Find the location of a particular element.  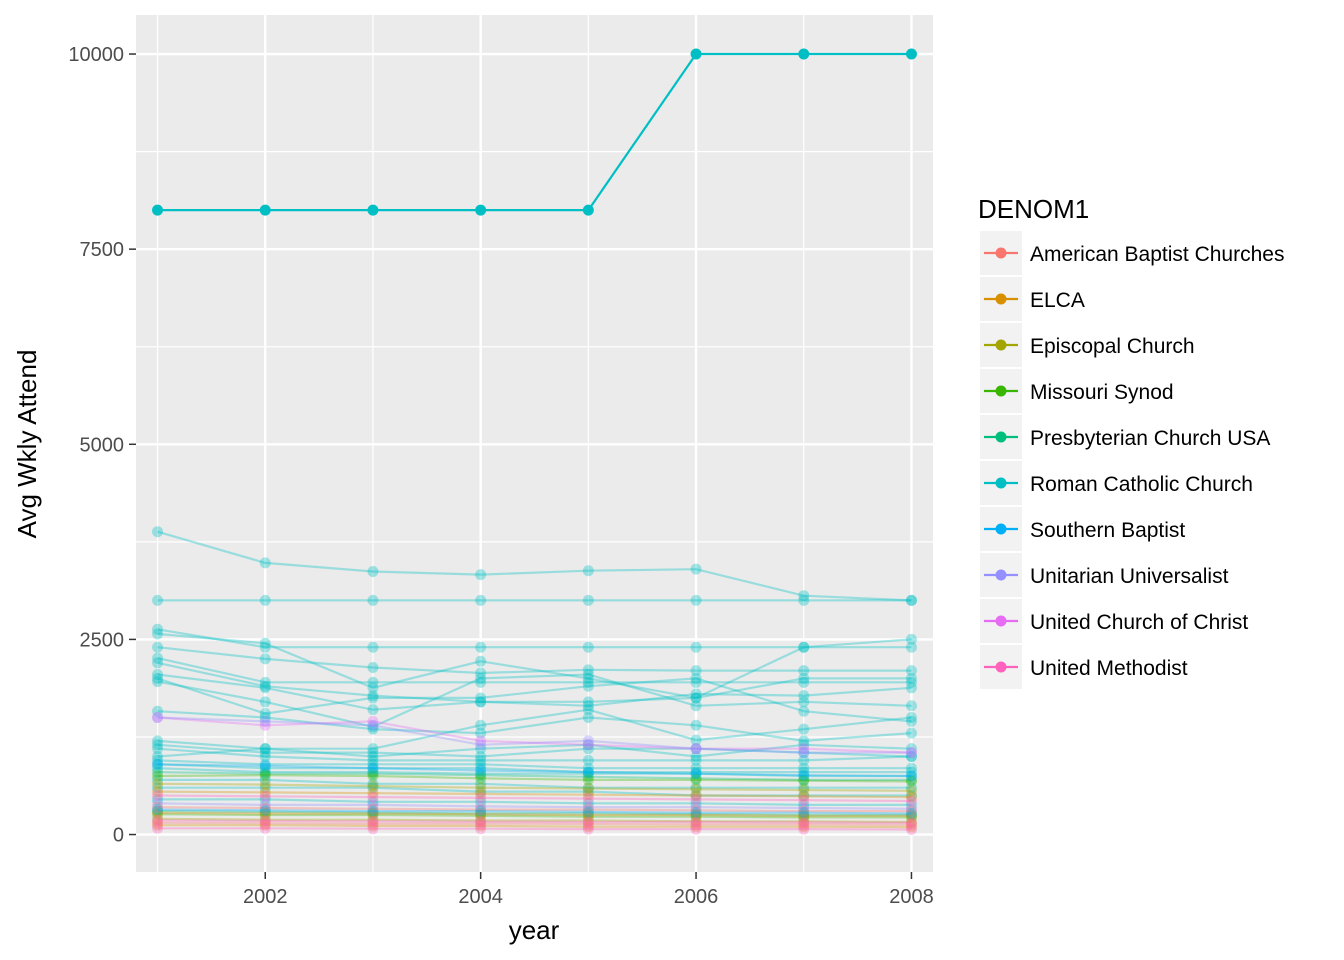

series-episcopal-church is located at coordinates (534, 787).